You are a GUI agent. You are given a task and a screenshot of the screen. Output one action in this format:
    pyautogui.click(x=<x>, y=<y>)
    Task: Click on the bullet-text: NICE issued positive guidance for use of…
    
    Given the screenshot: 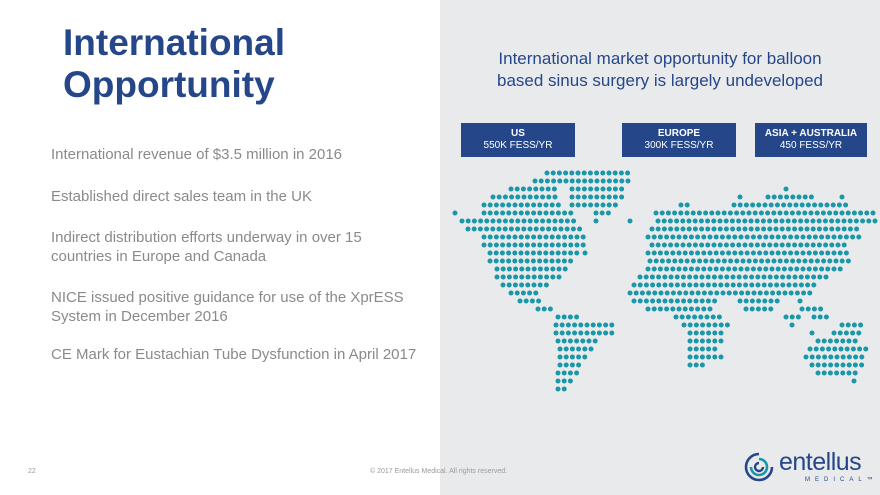 What is the action you would take?
    pyautogui.click(x=227, y=297)
    